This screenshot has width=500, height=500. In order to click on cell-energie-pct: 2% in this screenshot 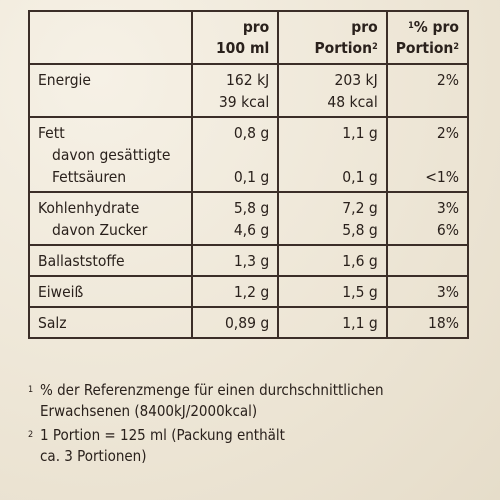, I will do `click(427, 90)`.